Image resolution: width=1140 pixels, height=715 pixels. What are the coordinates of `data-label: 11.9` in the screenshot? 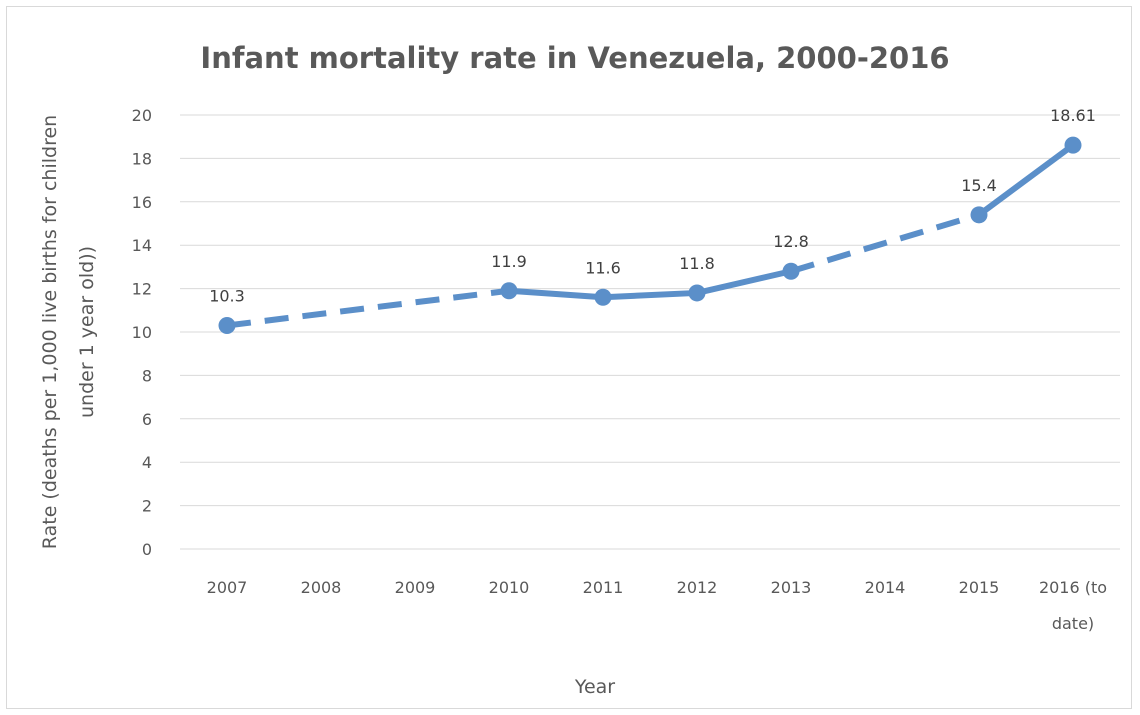 It's located at (509, 261).